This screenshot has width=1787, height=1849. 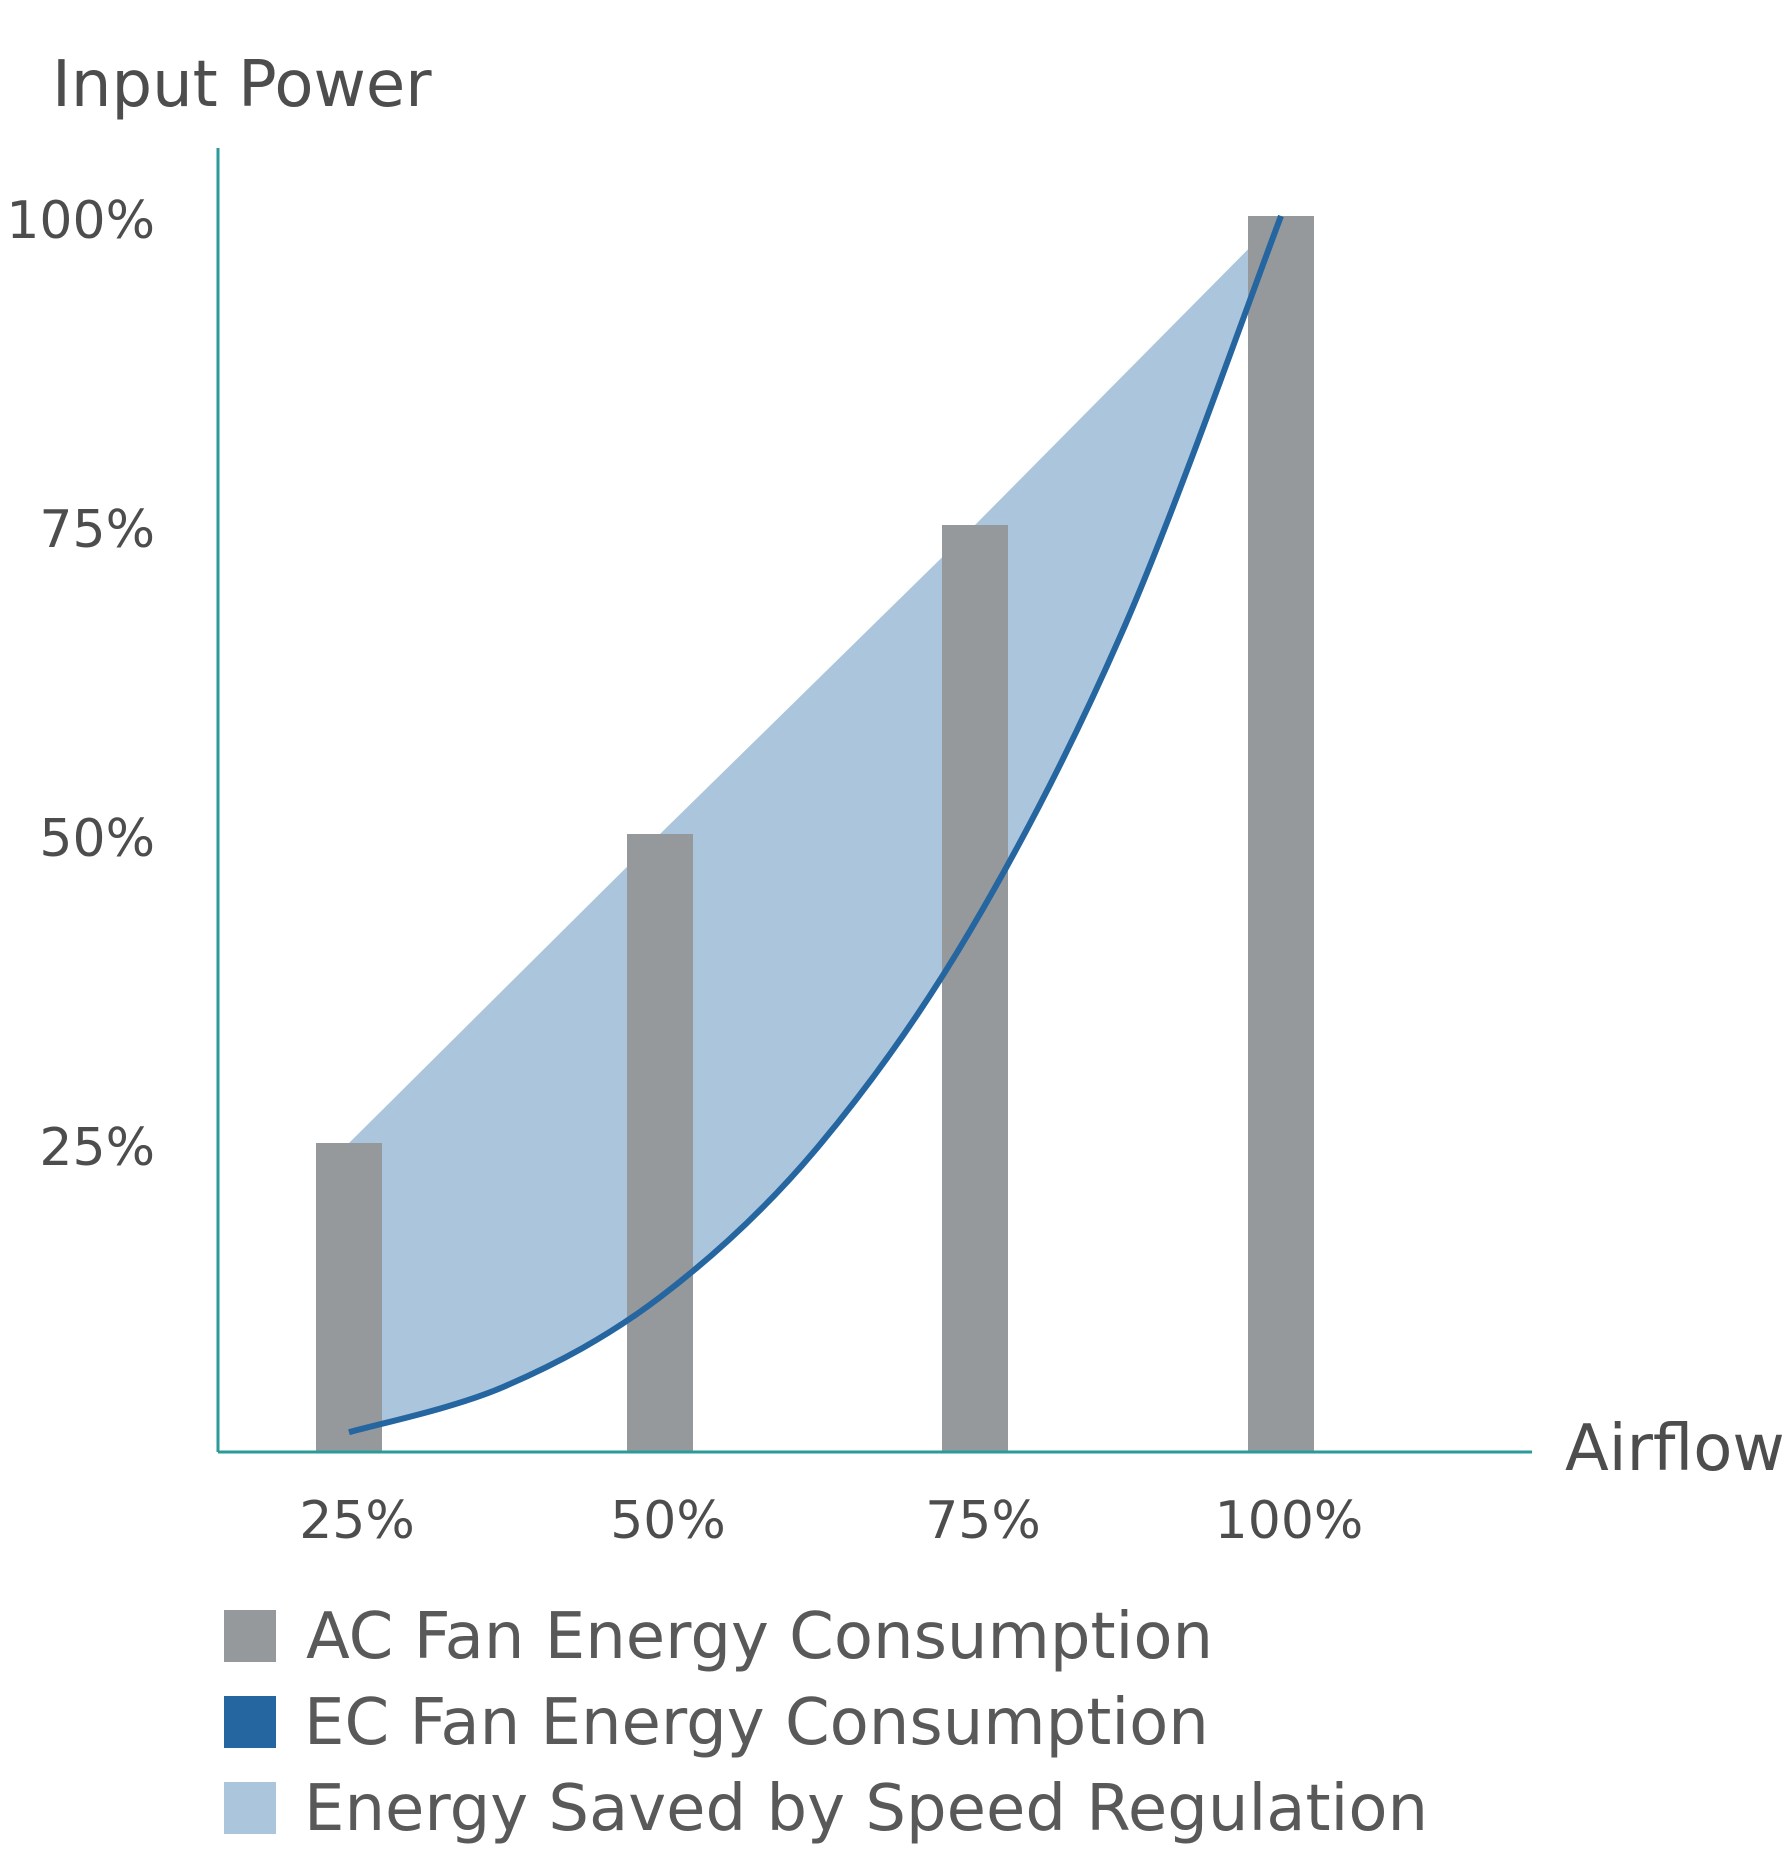 What do you see at coordinates (831, 1521) in the screenshot?
I see `x-tick-labels: 25% 50% 75% 100%` at bounding box center [831, 1521].